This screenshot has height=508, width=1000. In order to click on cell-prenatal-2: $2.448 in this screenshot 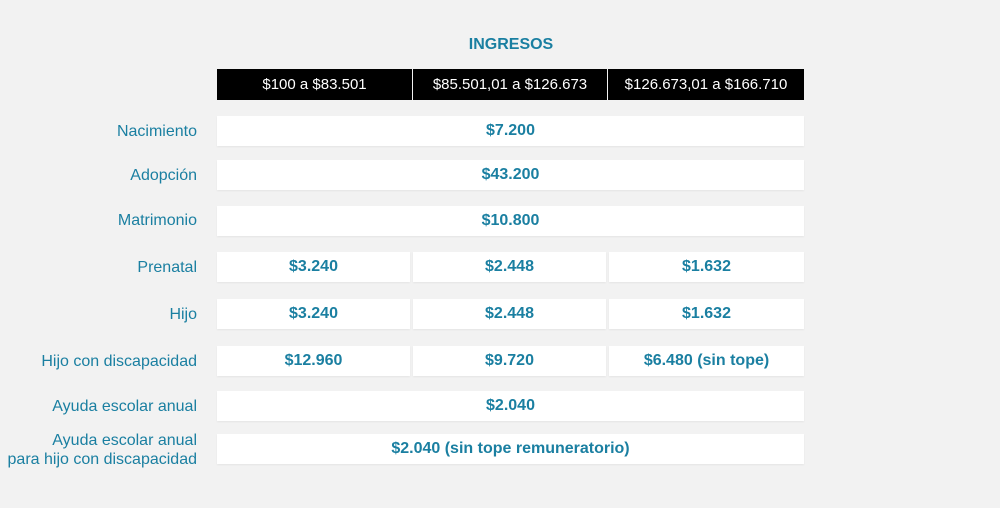, I will do `click(509, 267)`.